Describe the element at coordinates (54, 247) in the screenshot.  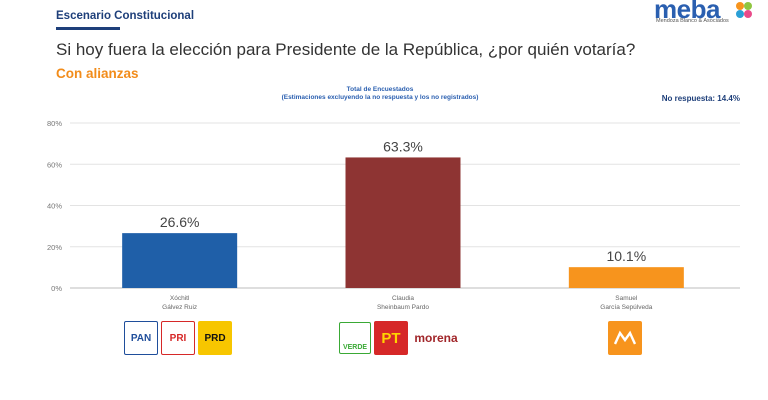
I see `y-tick-label: 20%` at that location.